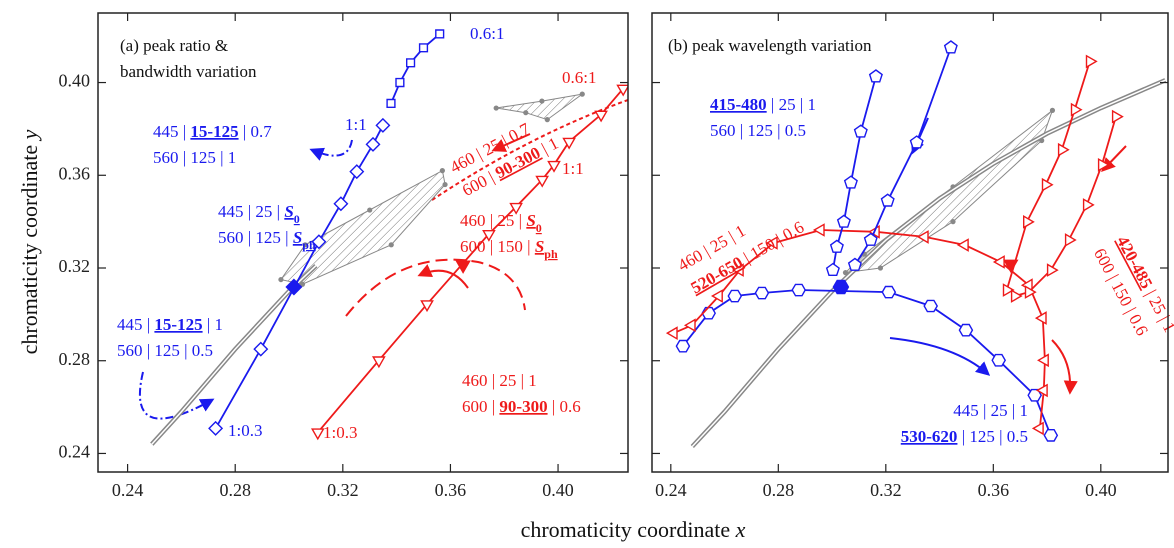  I want to click on annotation-line: 1:0.3, so click(340, 432).